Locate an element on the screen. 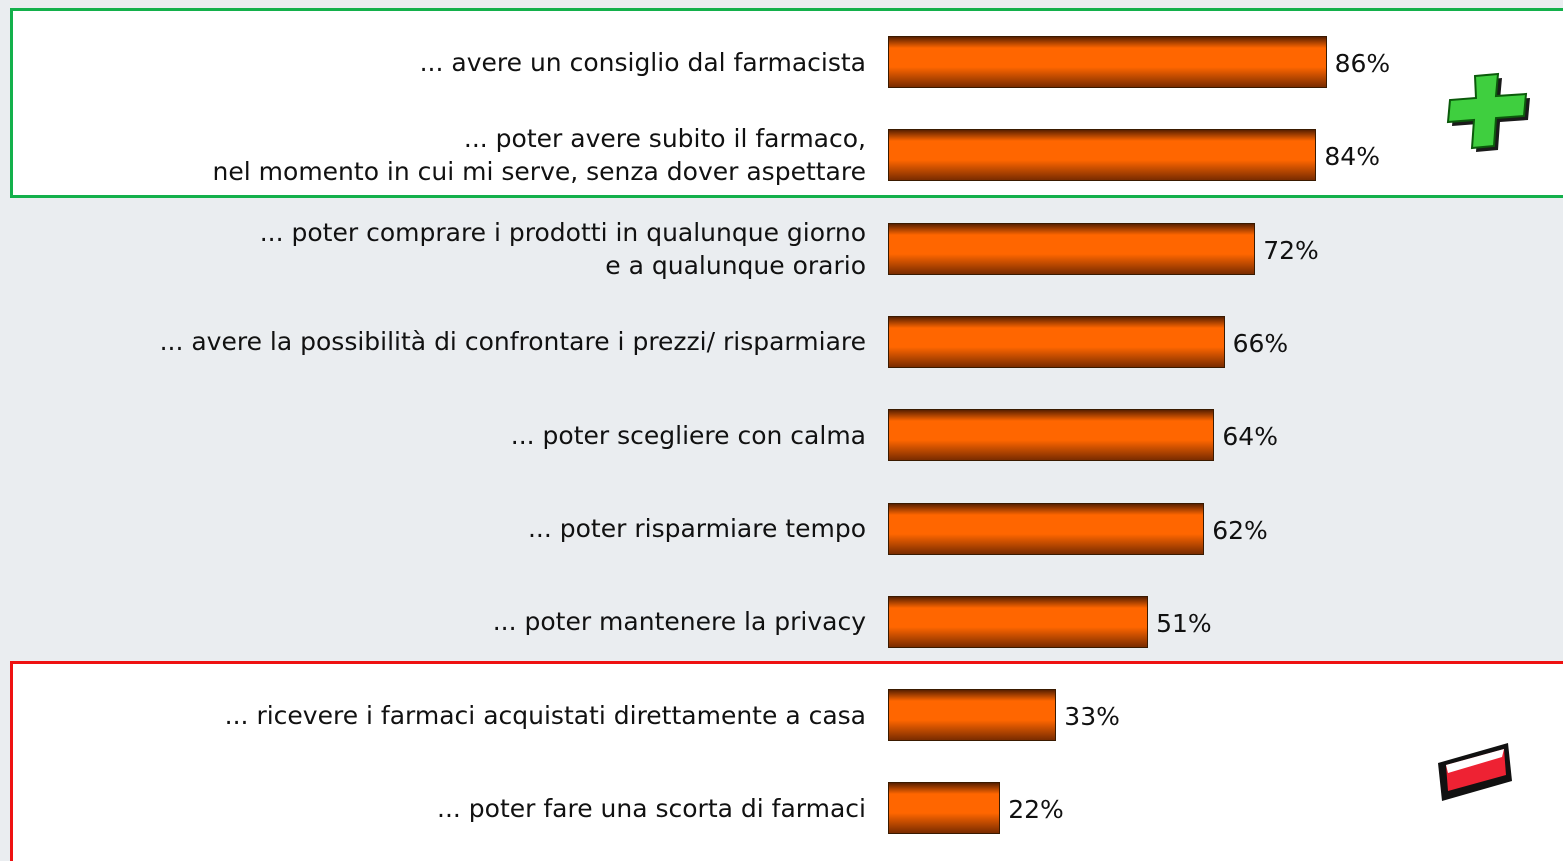 The height and width of the screenshot is (861, 1563). category-label: ... poter risparmiare tempo is located at coordinates (696, 528).